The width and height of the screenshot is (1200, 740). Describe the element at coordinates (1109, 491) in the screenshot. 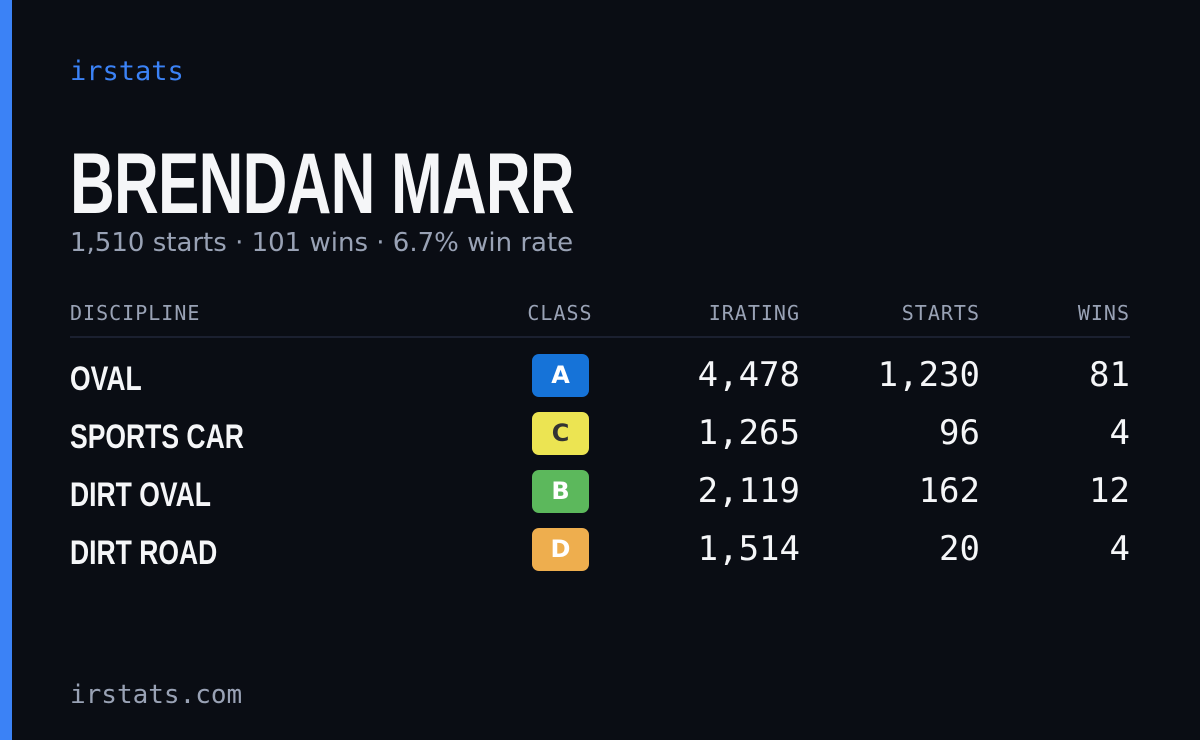

I see `wins: 12` at that location.